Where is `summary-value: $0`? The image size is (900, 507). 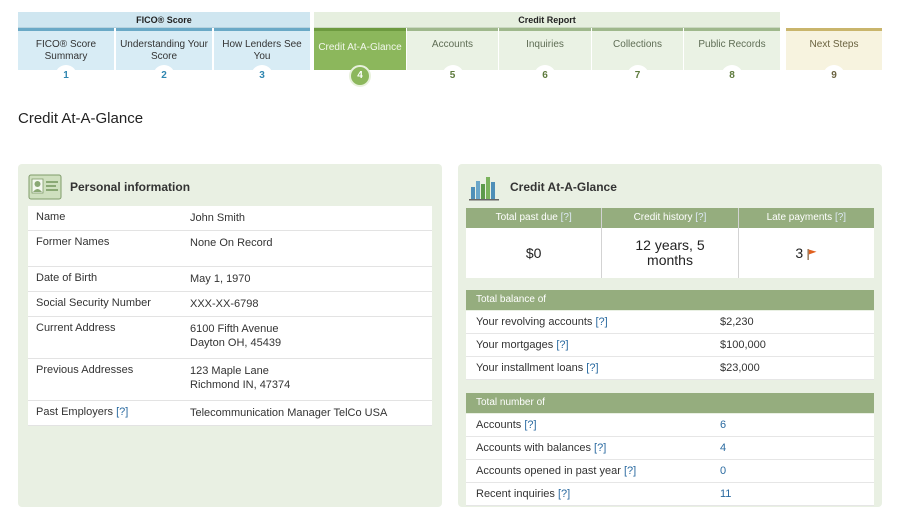
summary-value: $0 is located at coordinates (533, 252).